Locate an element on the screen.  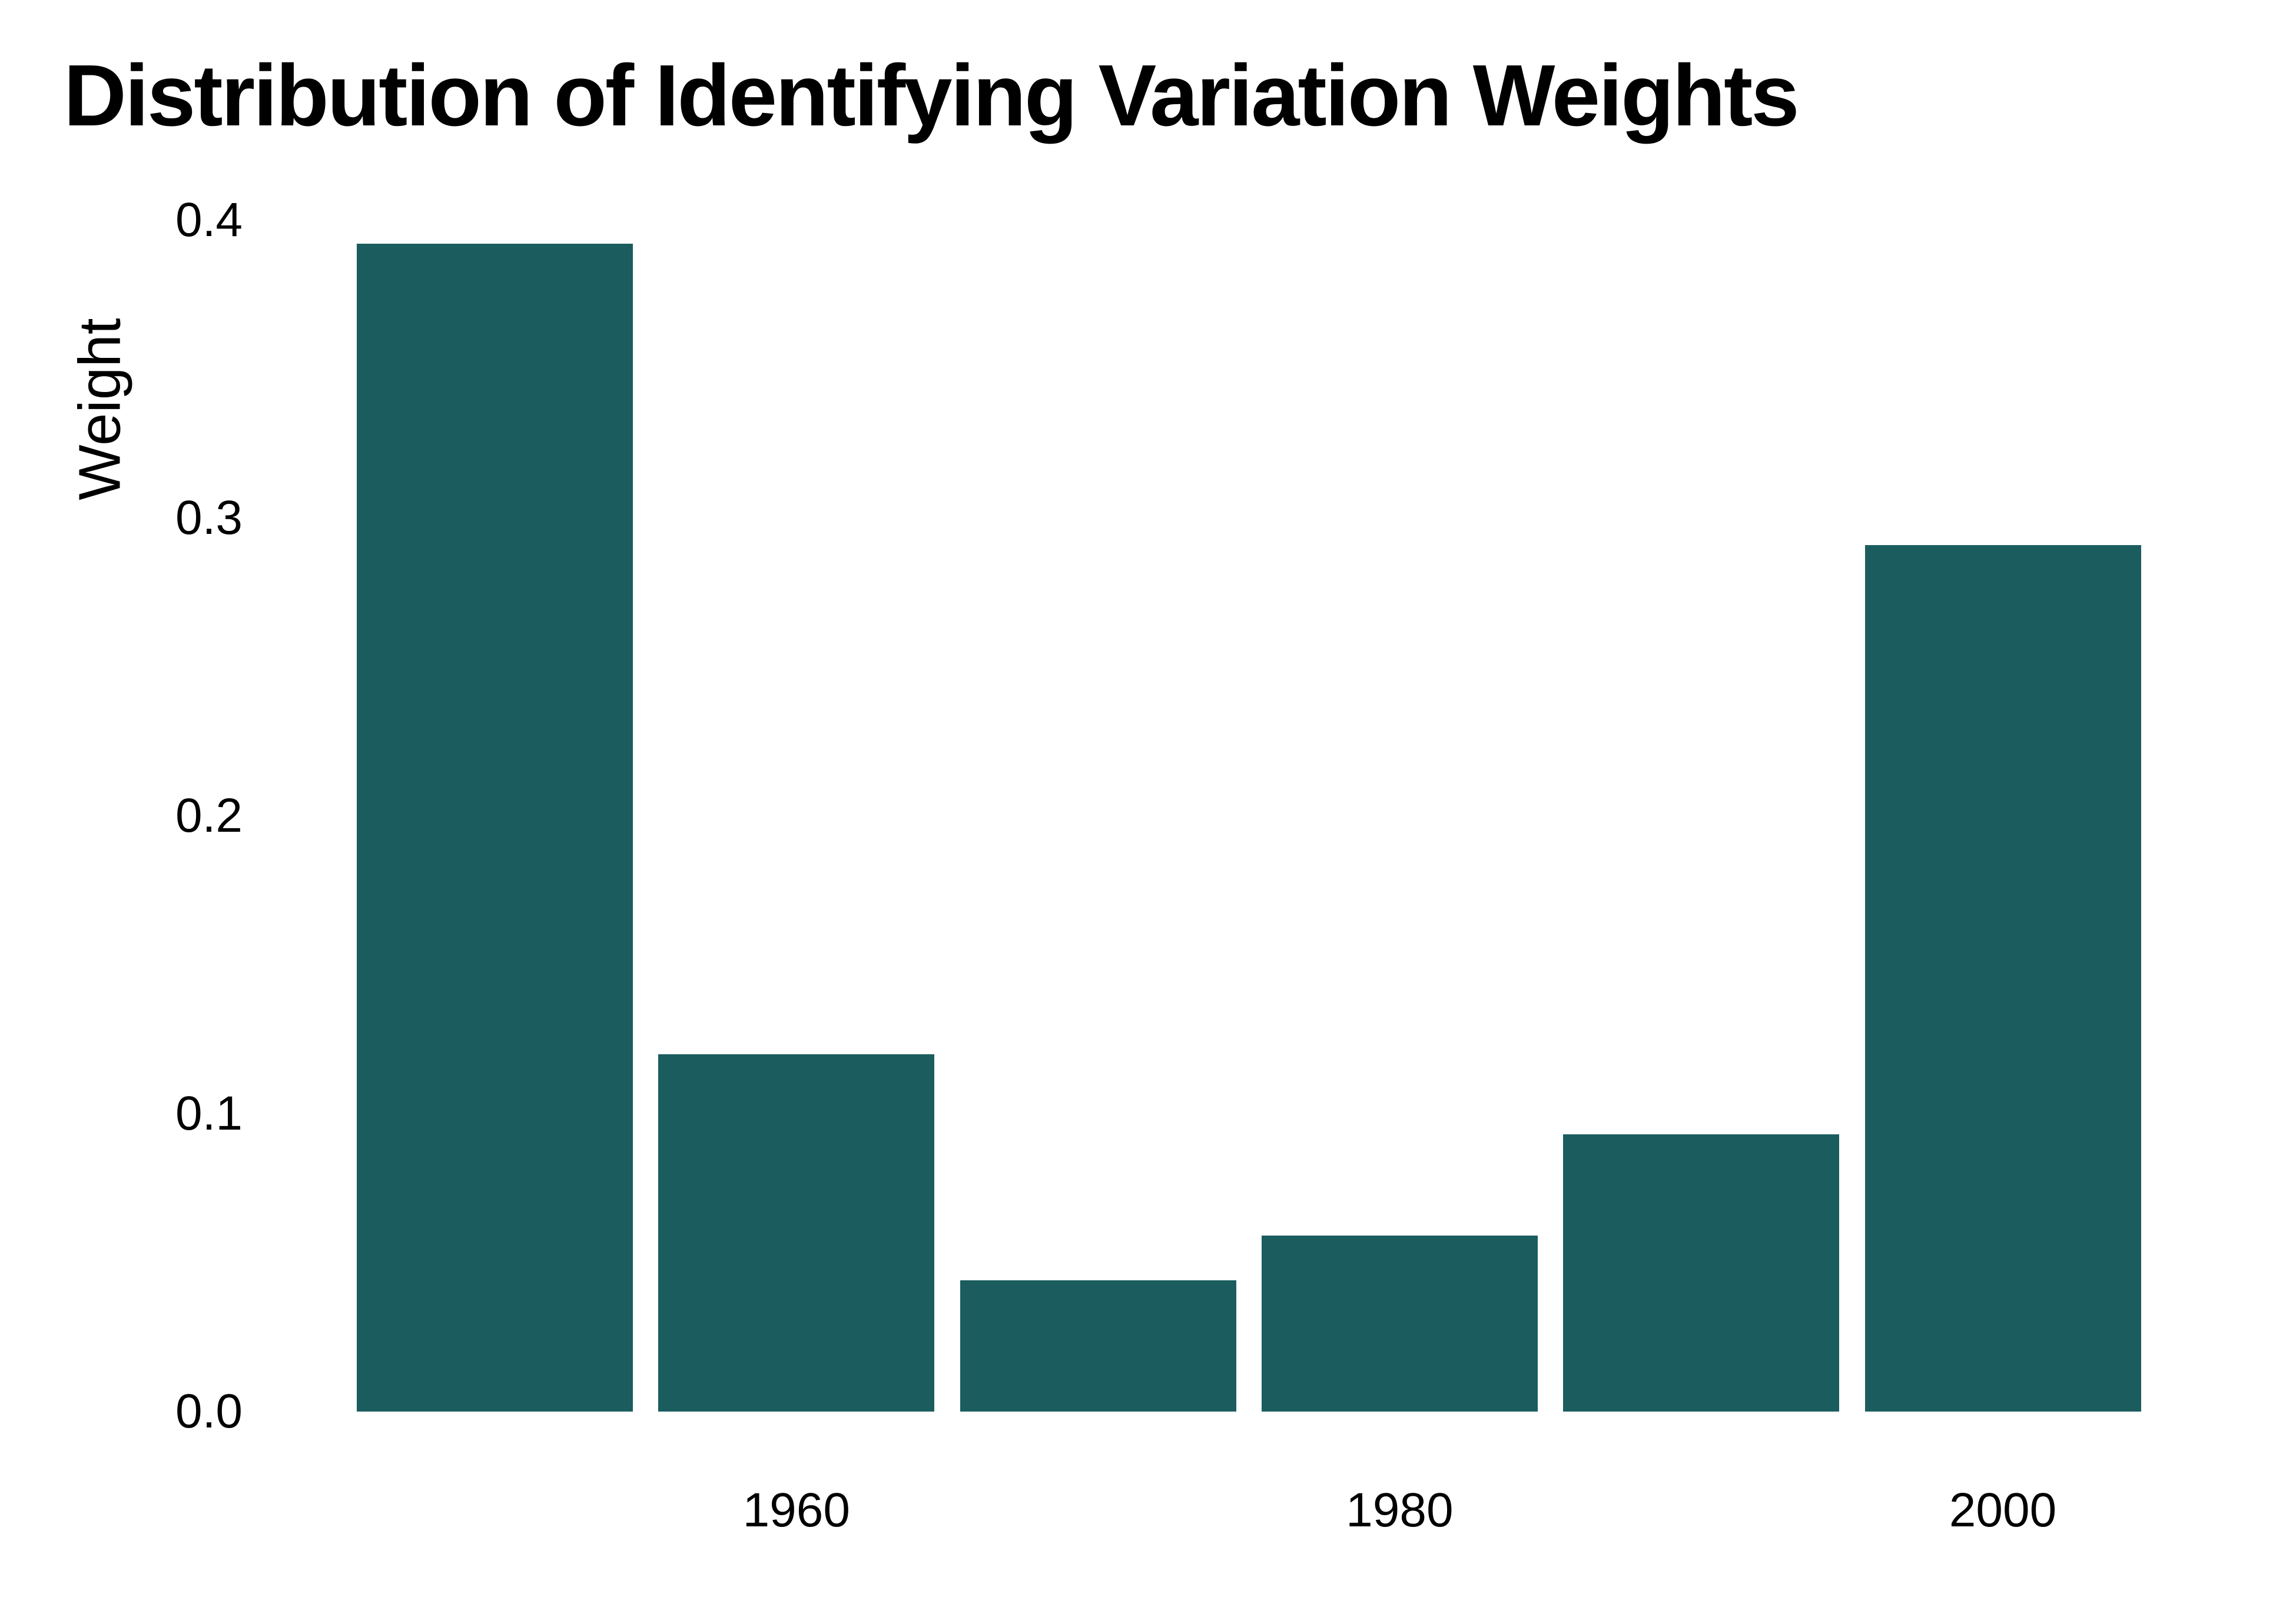
y-tick-label-0.1: 0.1 is located at coordinates (209, 1113).